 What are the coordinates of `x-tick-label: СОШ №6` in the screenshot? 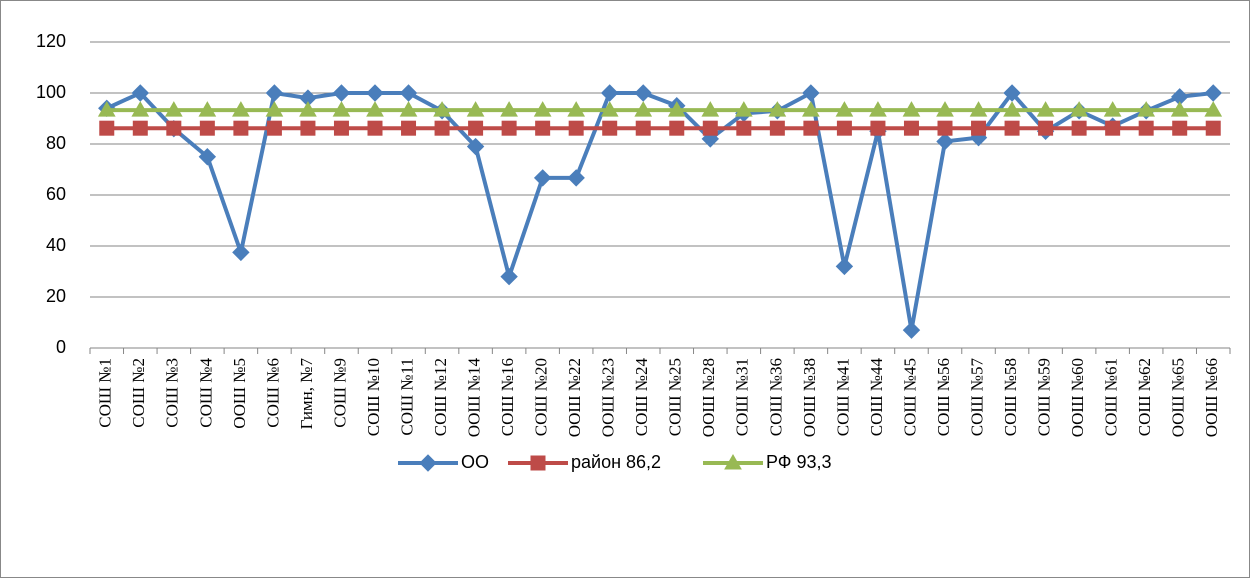 It's located at (272, 393).